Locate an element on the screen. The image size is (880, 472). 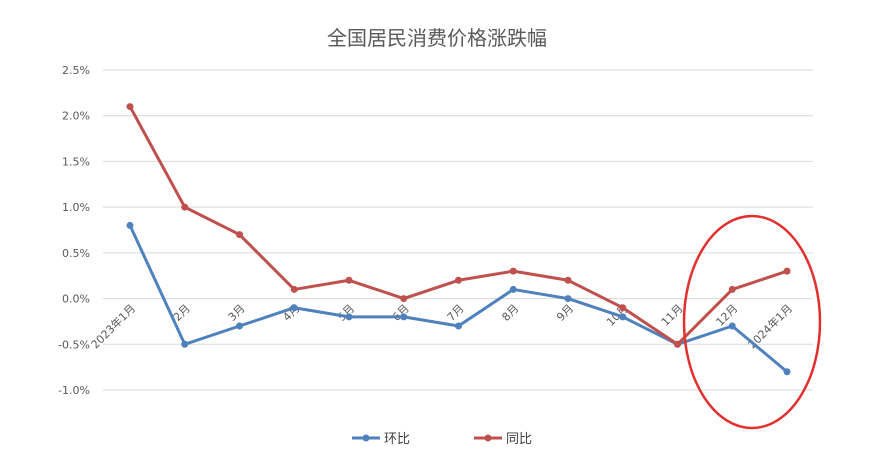
y-tick-label: 0.0% is located at coordinates (76, 299).